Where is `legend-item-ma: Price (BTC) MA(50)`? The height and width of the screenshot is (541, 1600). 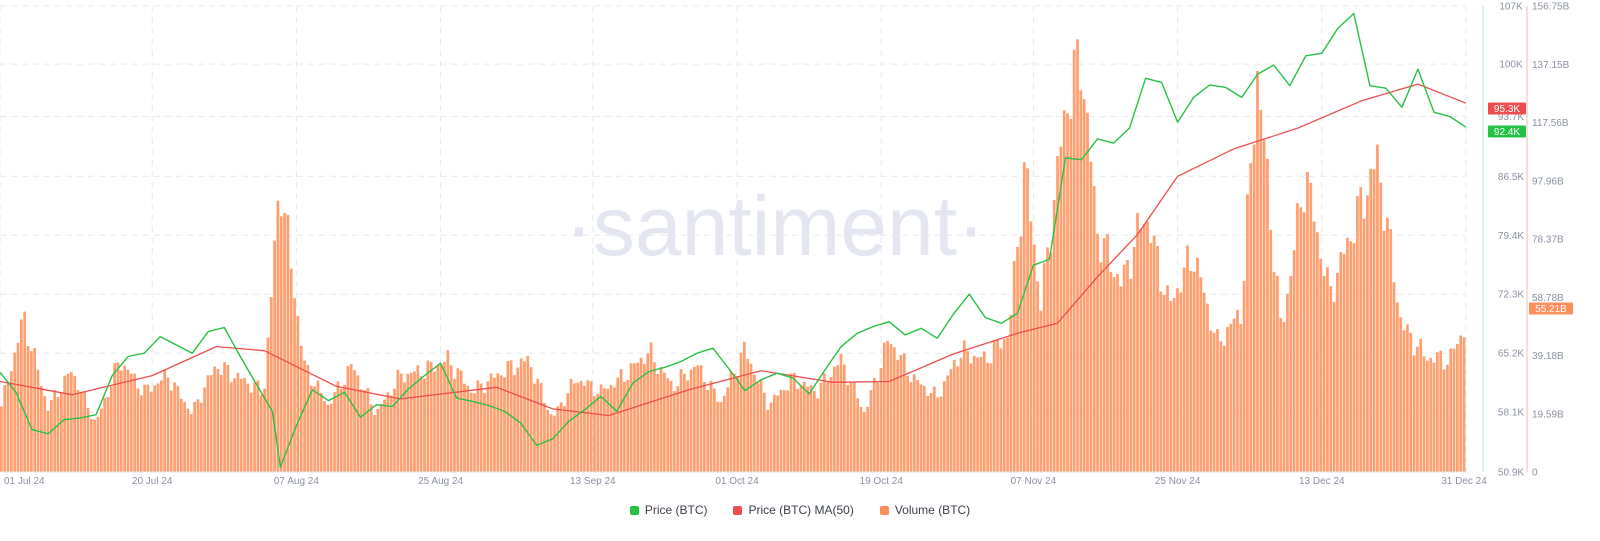
legend-item-ma: Price (BTC) MA(50) is located at coordinates (793, 510).